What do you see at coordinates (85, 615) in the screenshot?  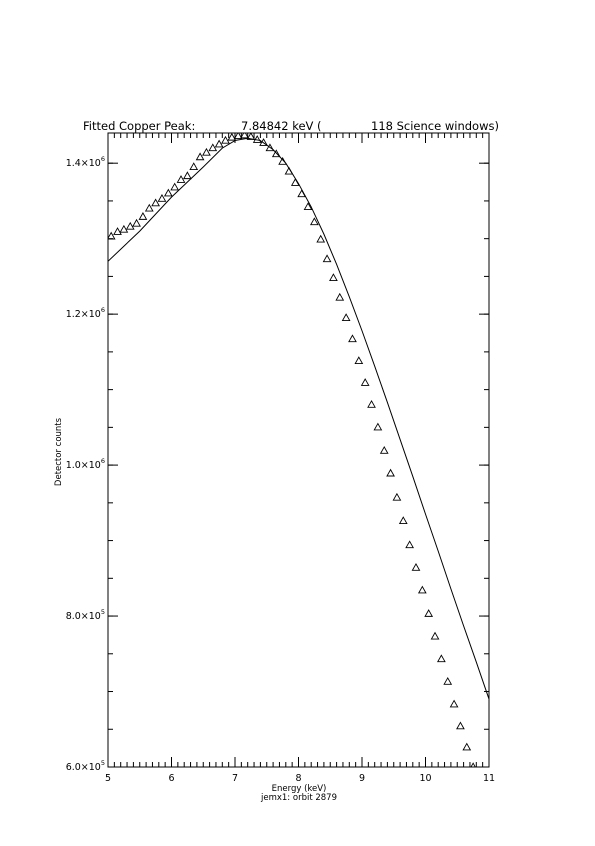 I see `y-tick-label: 8.0×10⁵` at bounding box center [85, 615].